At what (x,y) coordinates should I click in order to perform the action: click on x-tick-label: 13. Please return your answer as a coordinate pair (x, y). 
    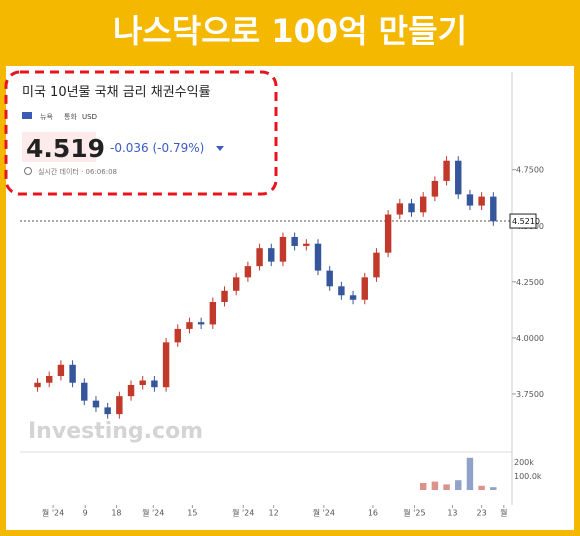
    Looking at the image, I should click on (452, 513).